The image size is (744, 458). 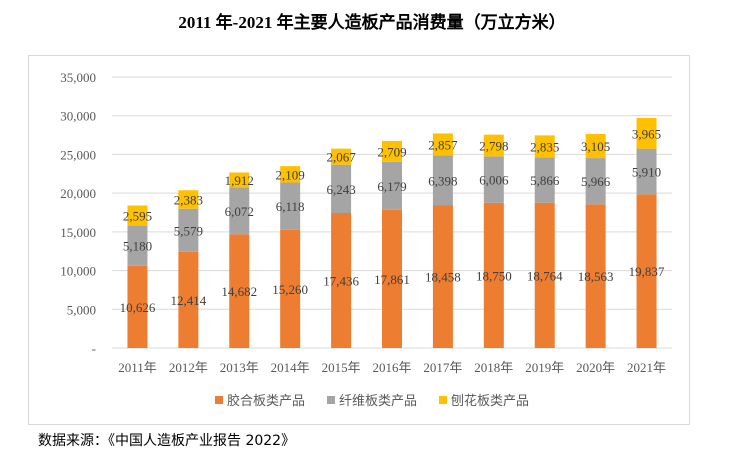 I want to click on data-label: 6,243, so click(x=340, y=189).